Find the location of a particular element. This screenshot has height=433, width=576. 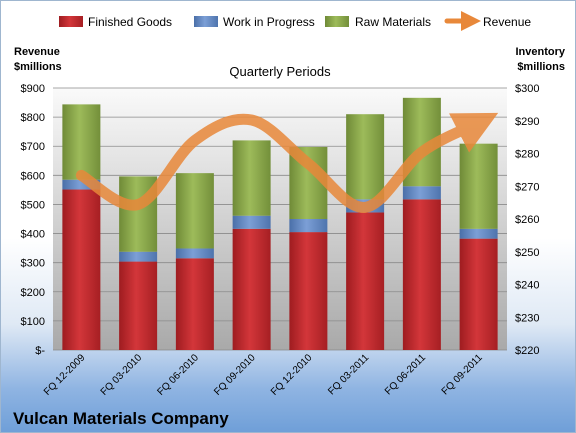

left-axis-tick-label: $300 is located at coordinates (33, 264).